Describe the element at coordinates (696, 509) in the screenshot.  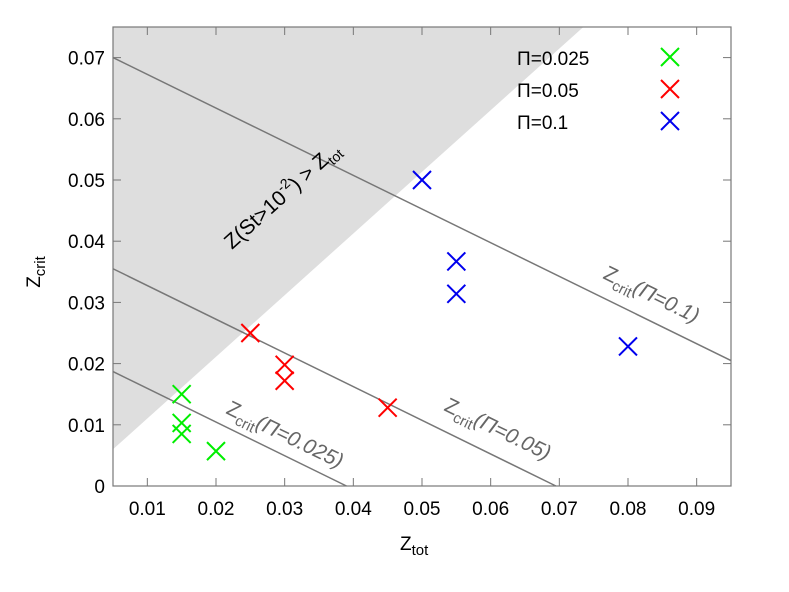
I see `x-tick-label: 0.09` at that location.